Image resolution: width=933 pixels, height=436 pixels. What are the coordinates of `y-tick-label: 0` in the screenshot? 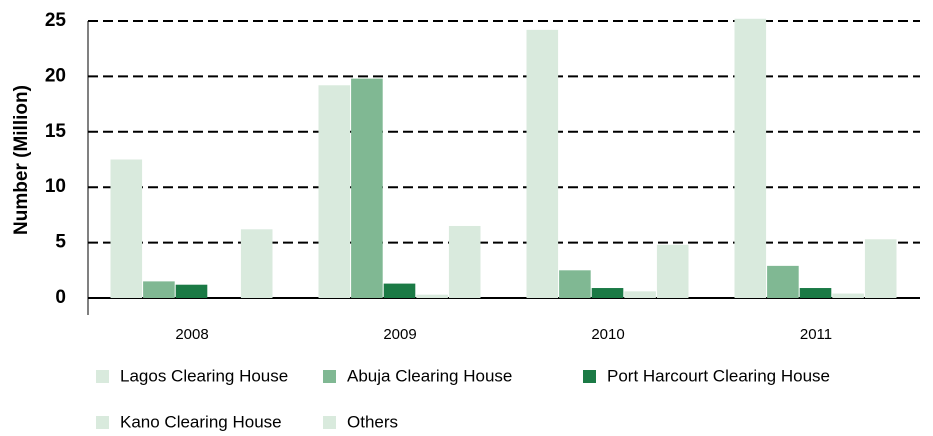 It's located at (60, 297).